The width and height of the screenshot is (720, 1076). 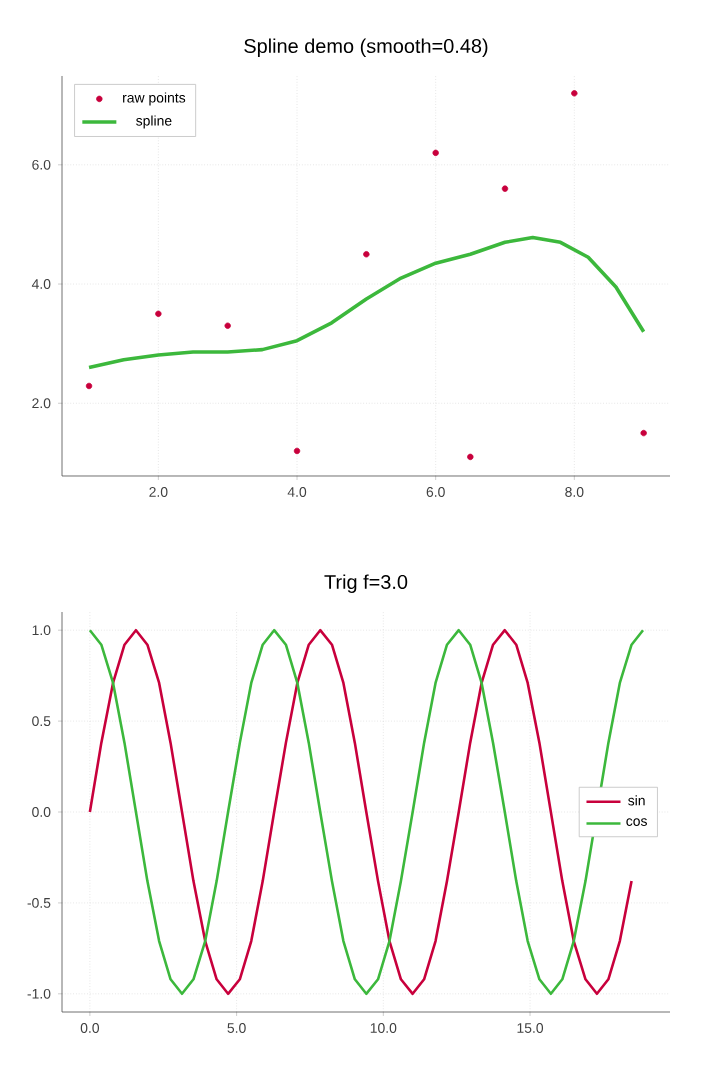 I want to click on chart-title: Trig f=3.0, so click(x=366, y=583).